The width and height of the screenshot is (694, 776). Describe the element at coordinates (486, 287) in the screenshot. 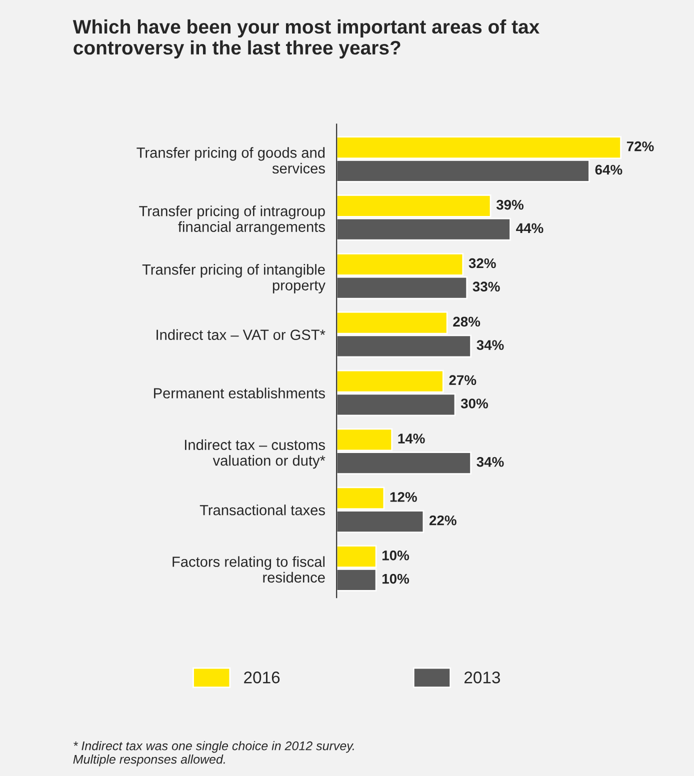

I see `data-label: 33%` at that location.